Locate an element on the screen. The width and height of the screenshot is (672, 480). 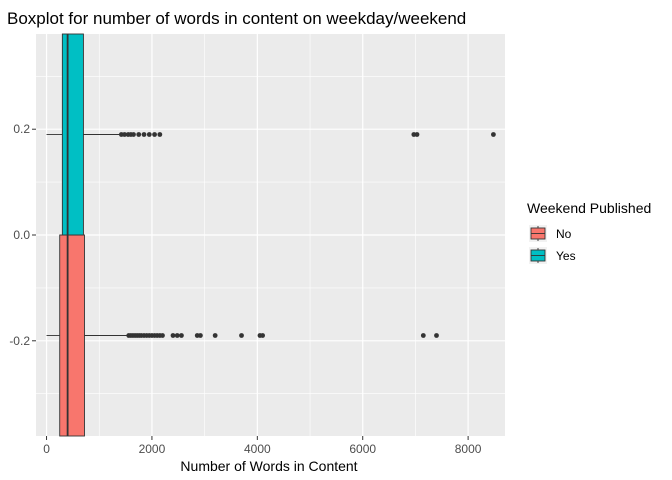
legend-title: Weekend Published is located at coordinates (589, 208).